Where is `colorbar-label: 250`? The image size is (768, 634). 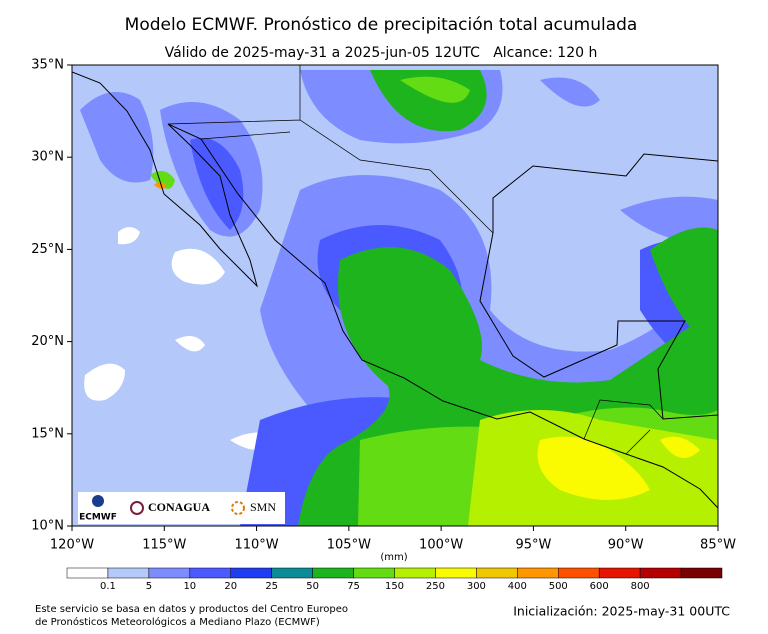 colorbar-label: 250 is located at coordinates (435, 586).